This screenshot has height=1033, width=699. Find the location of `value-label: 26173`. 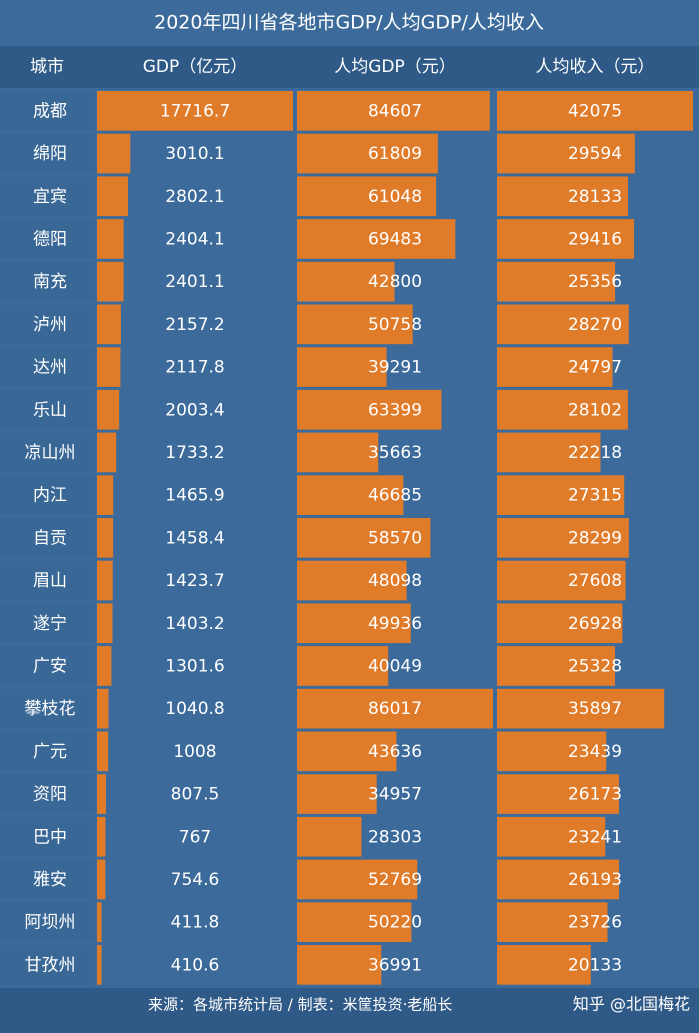

value-label: 26173 is located at coordinates (595, 795).